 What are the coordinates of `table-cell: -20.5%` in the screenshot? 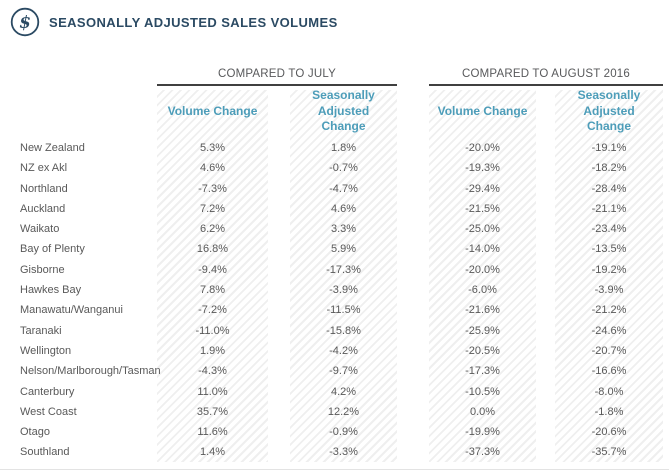 It's located at (482, 350).